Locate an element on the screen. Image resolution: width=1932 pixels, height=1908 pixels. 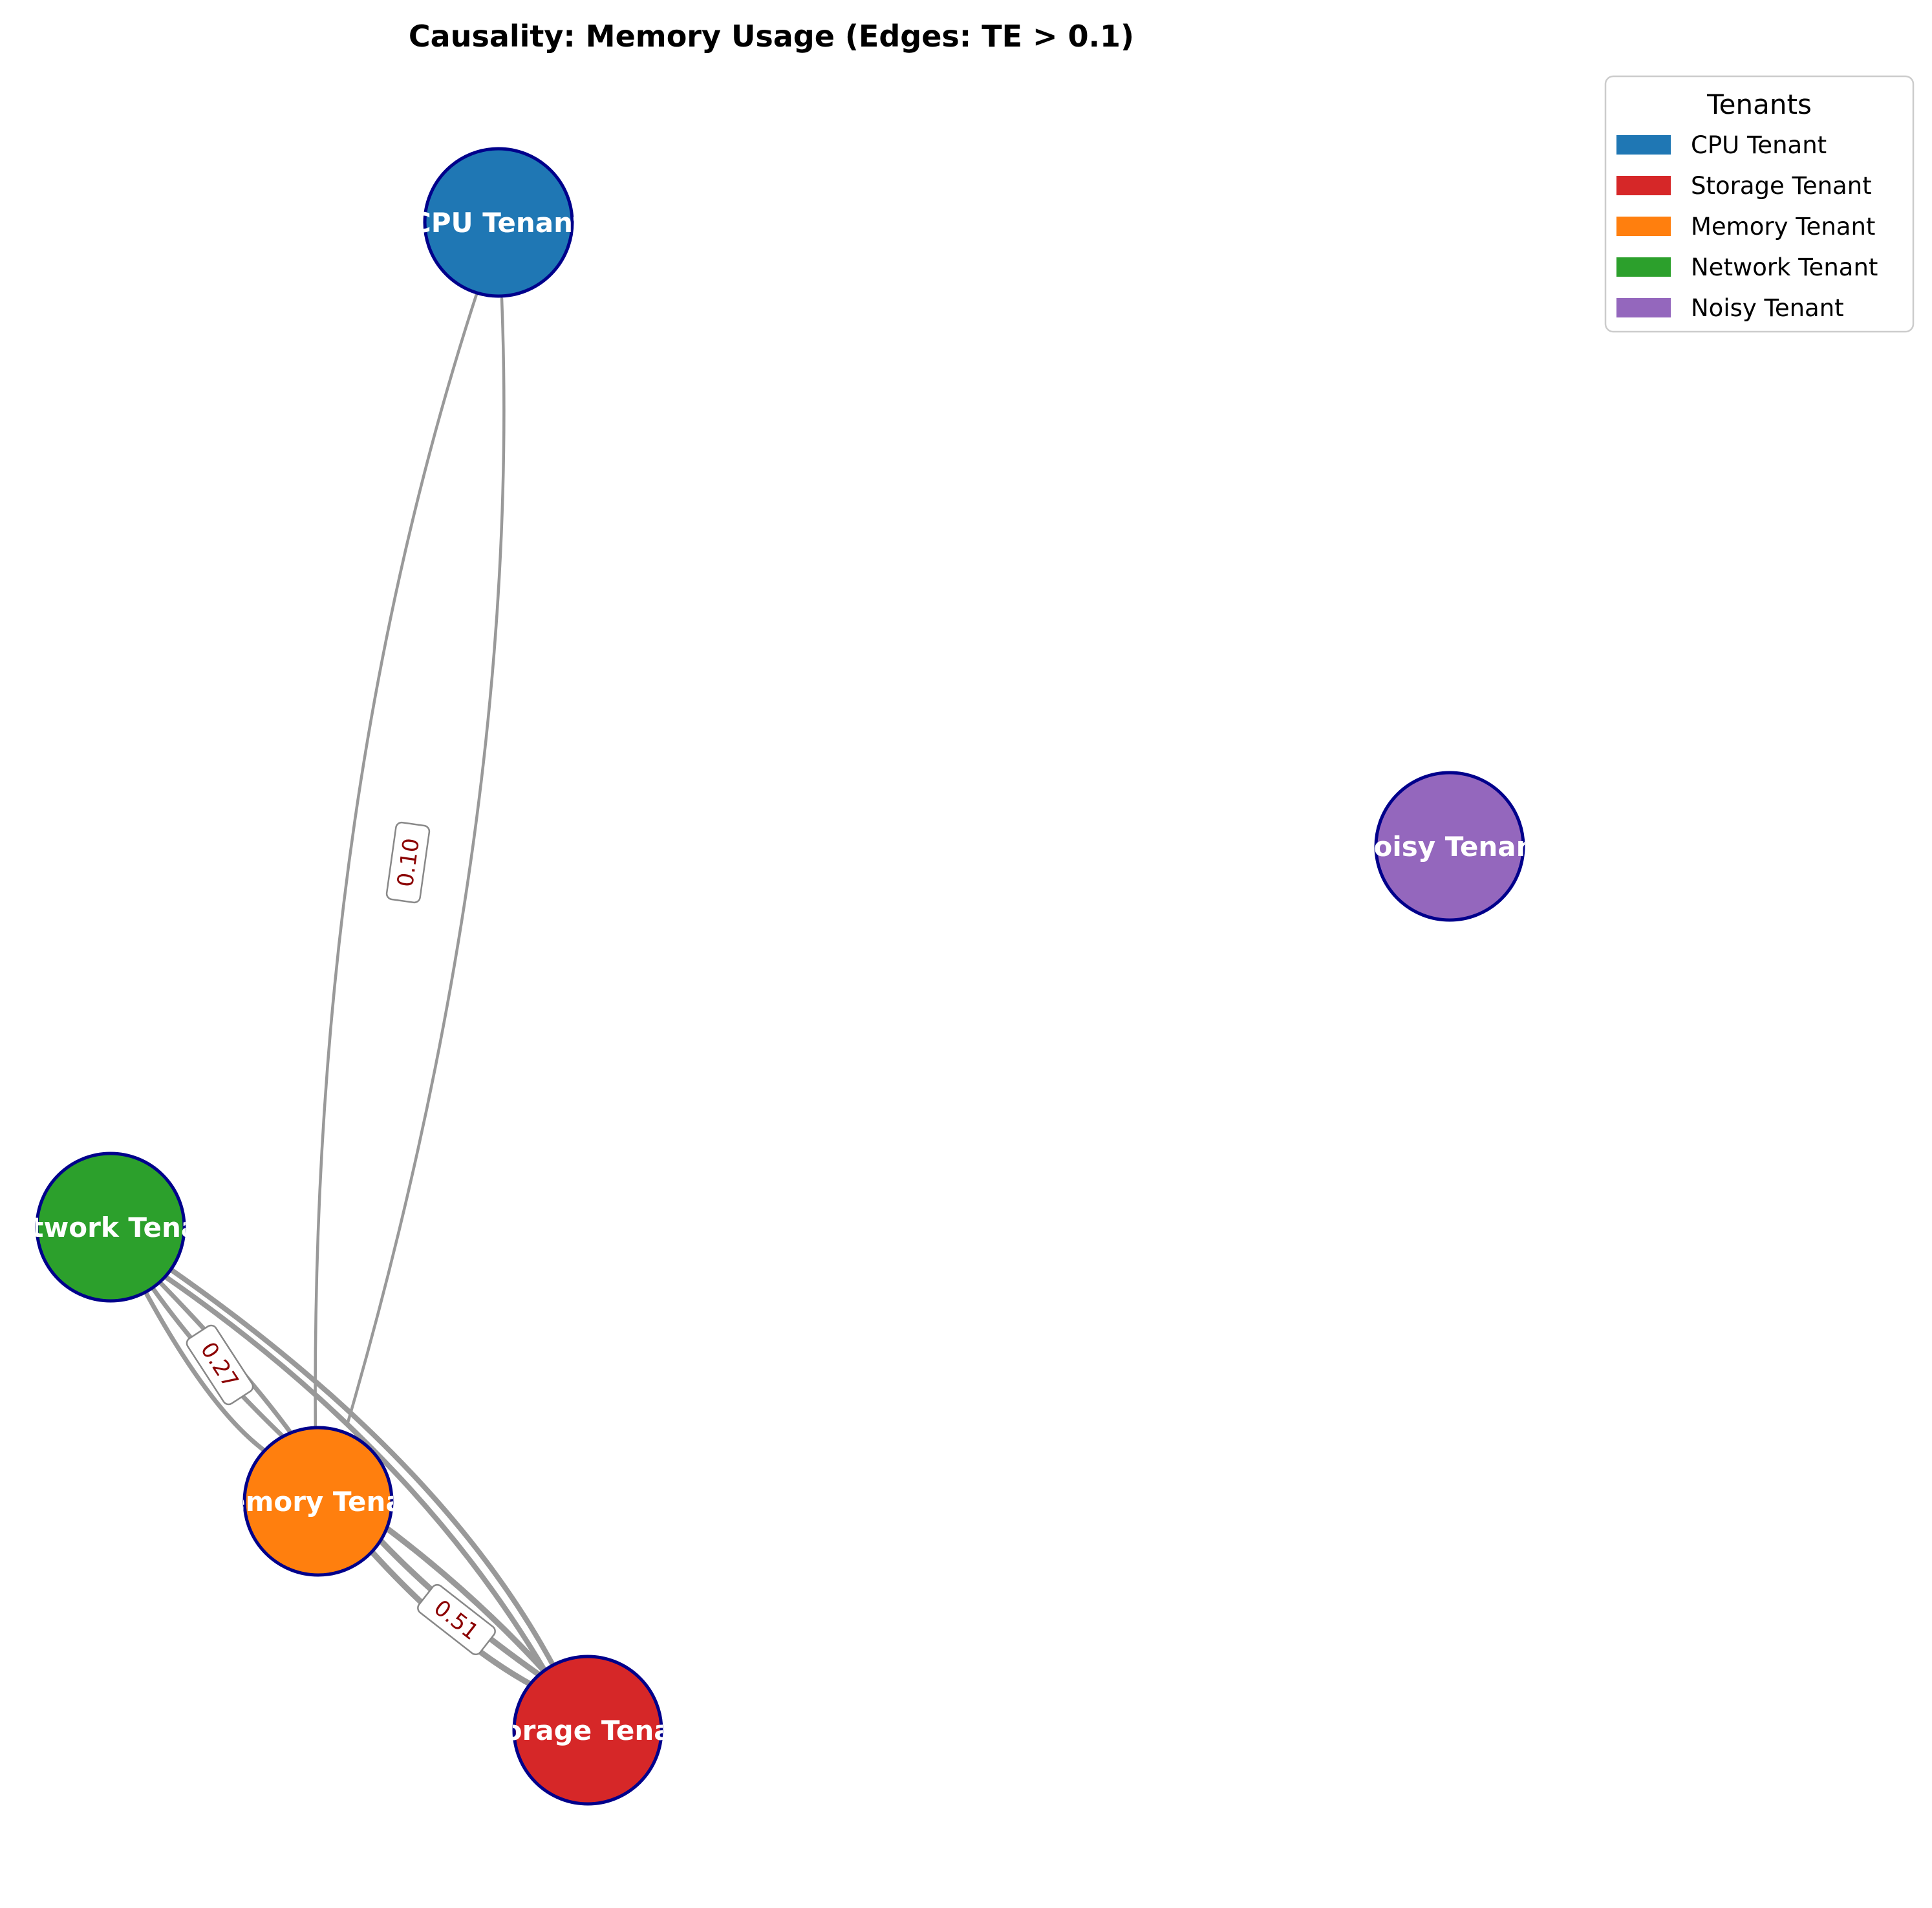
legend-item: Noisy Tenant is located at coordinates (1730, 308).